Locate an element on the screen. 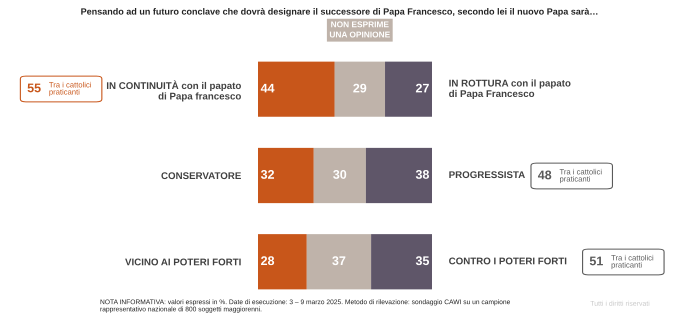 Image resolution: width=679 pixels, height=322 pixels. data-label: 35 is located at coordinates (423, 261).